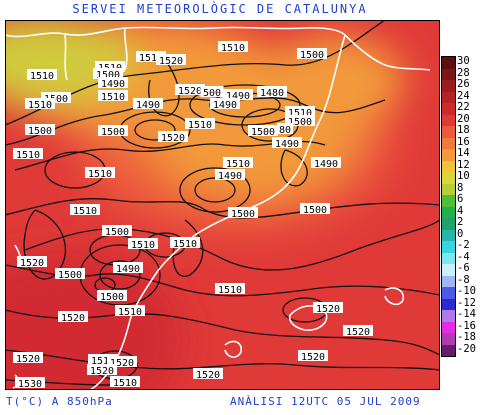  What do you see at coordinates (466, 314) in the screenshot?
I see `legend-label: -14` at bounding box center [466, 314].